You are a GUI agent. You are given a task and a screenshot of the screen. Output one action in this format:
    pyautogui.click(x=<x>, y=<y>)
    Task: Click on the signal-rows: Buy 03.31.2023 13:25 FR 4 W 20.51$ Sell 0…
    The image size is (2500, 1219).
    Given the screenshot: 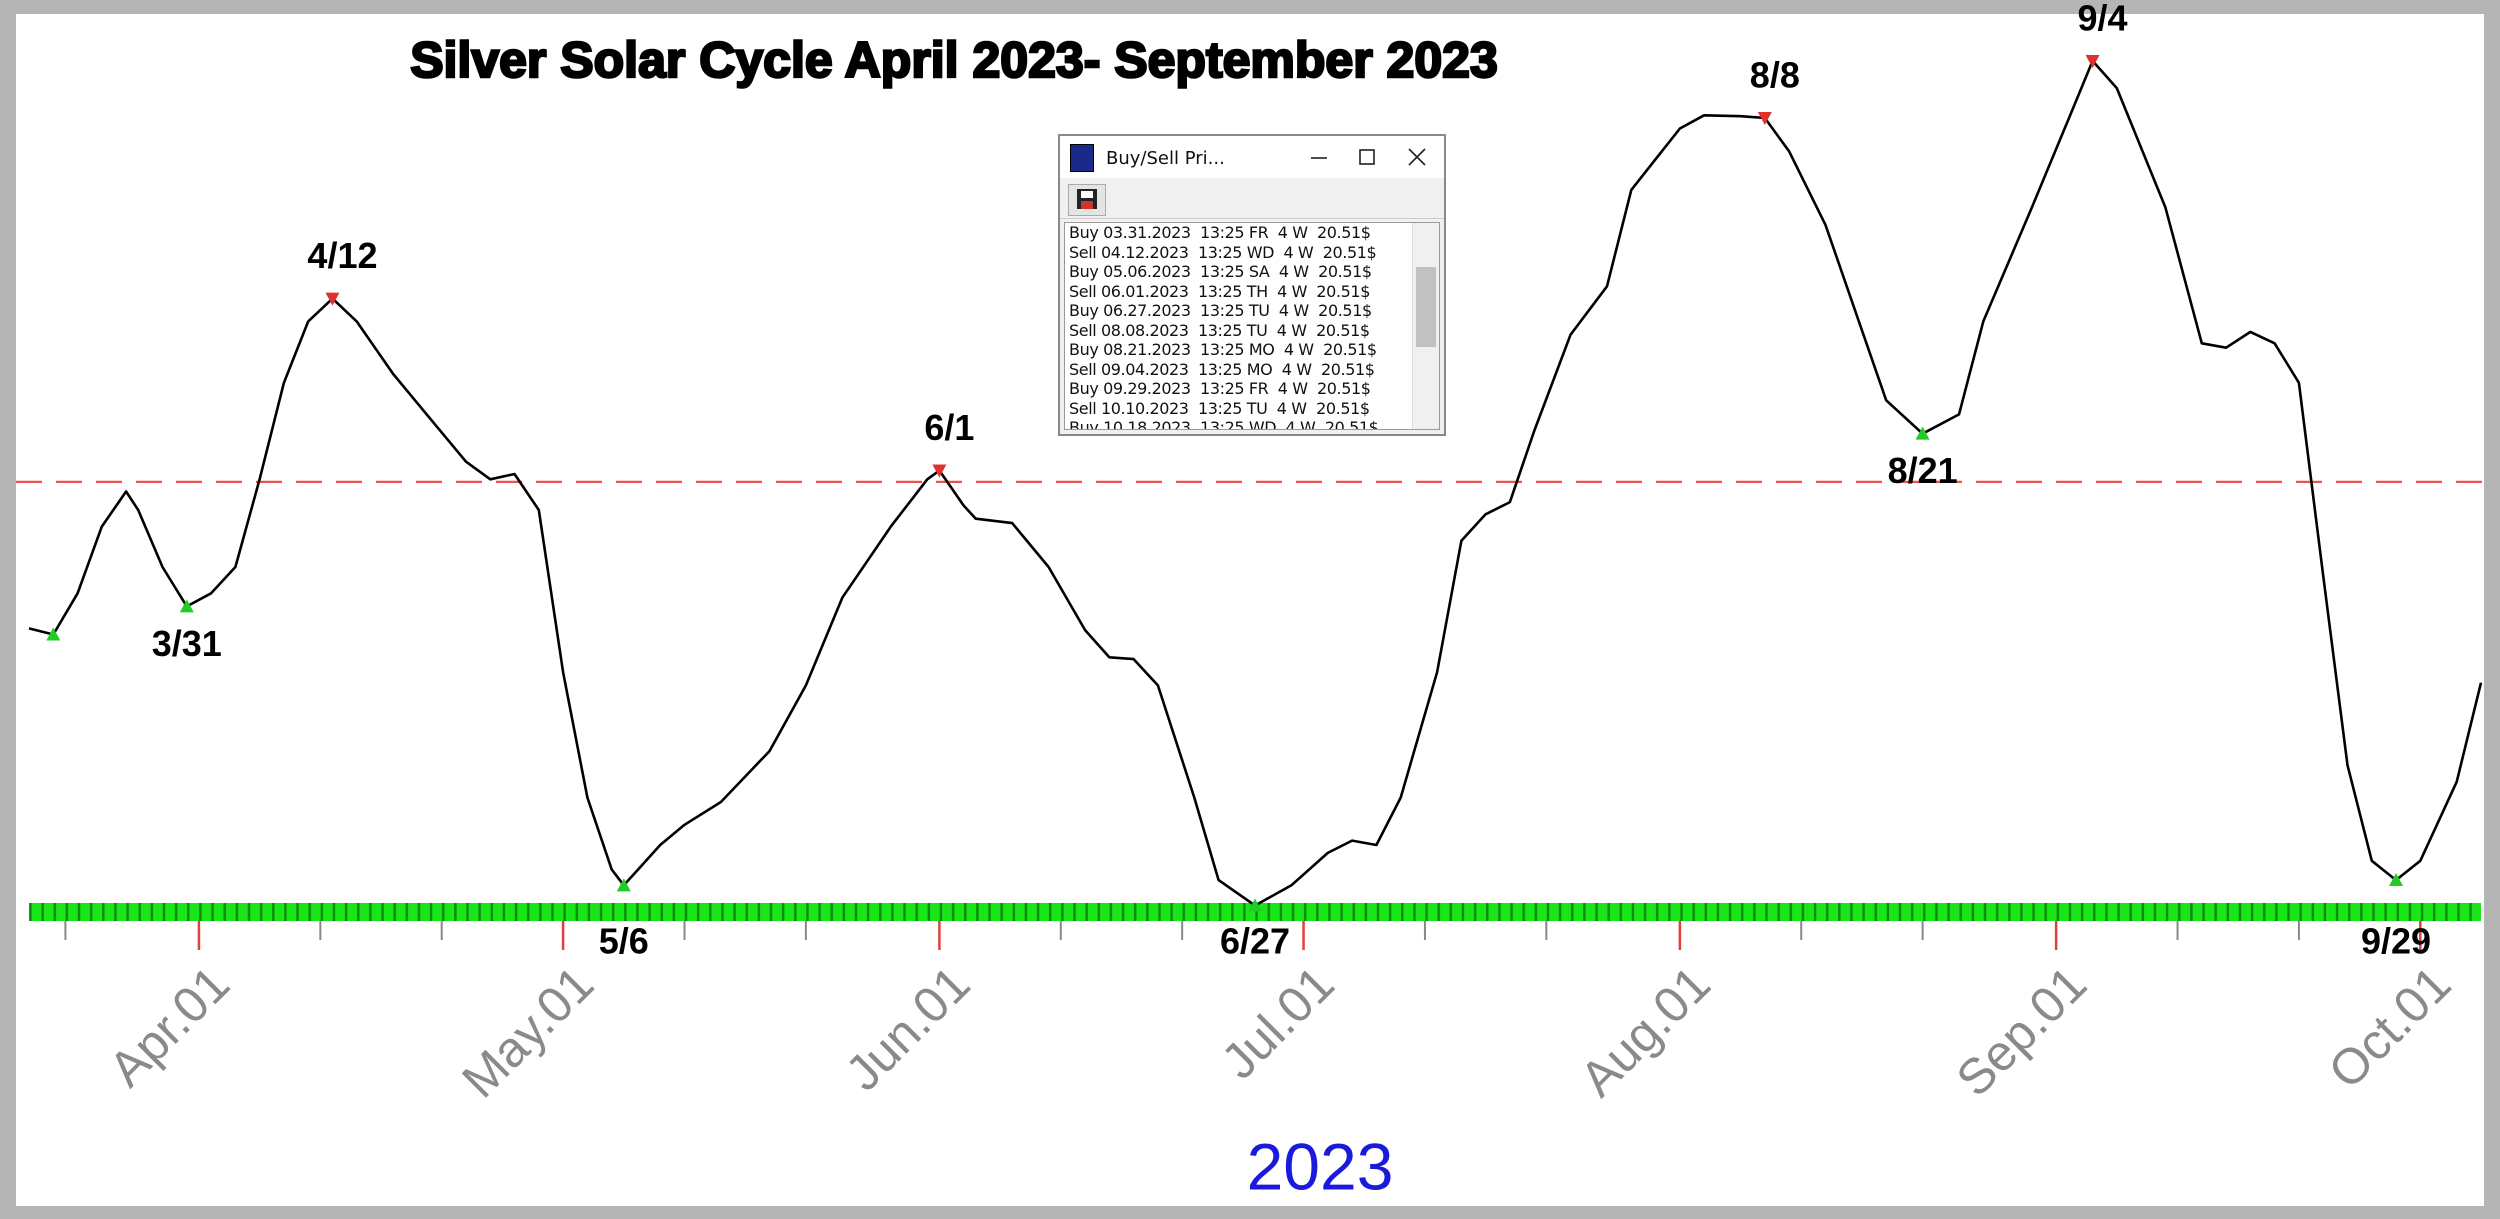 What is the action you would take?
    pyautogui.click(x=1224, y=326)
    